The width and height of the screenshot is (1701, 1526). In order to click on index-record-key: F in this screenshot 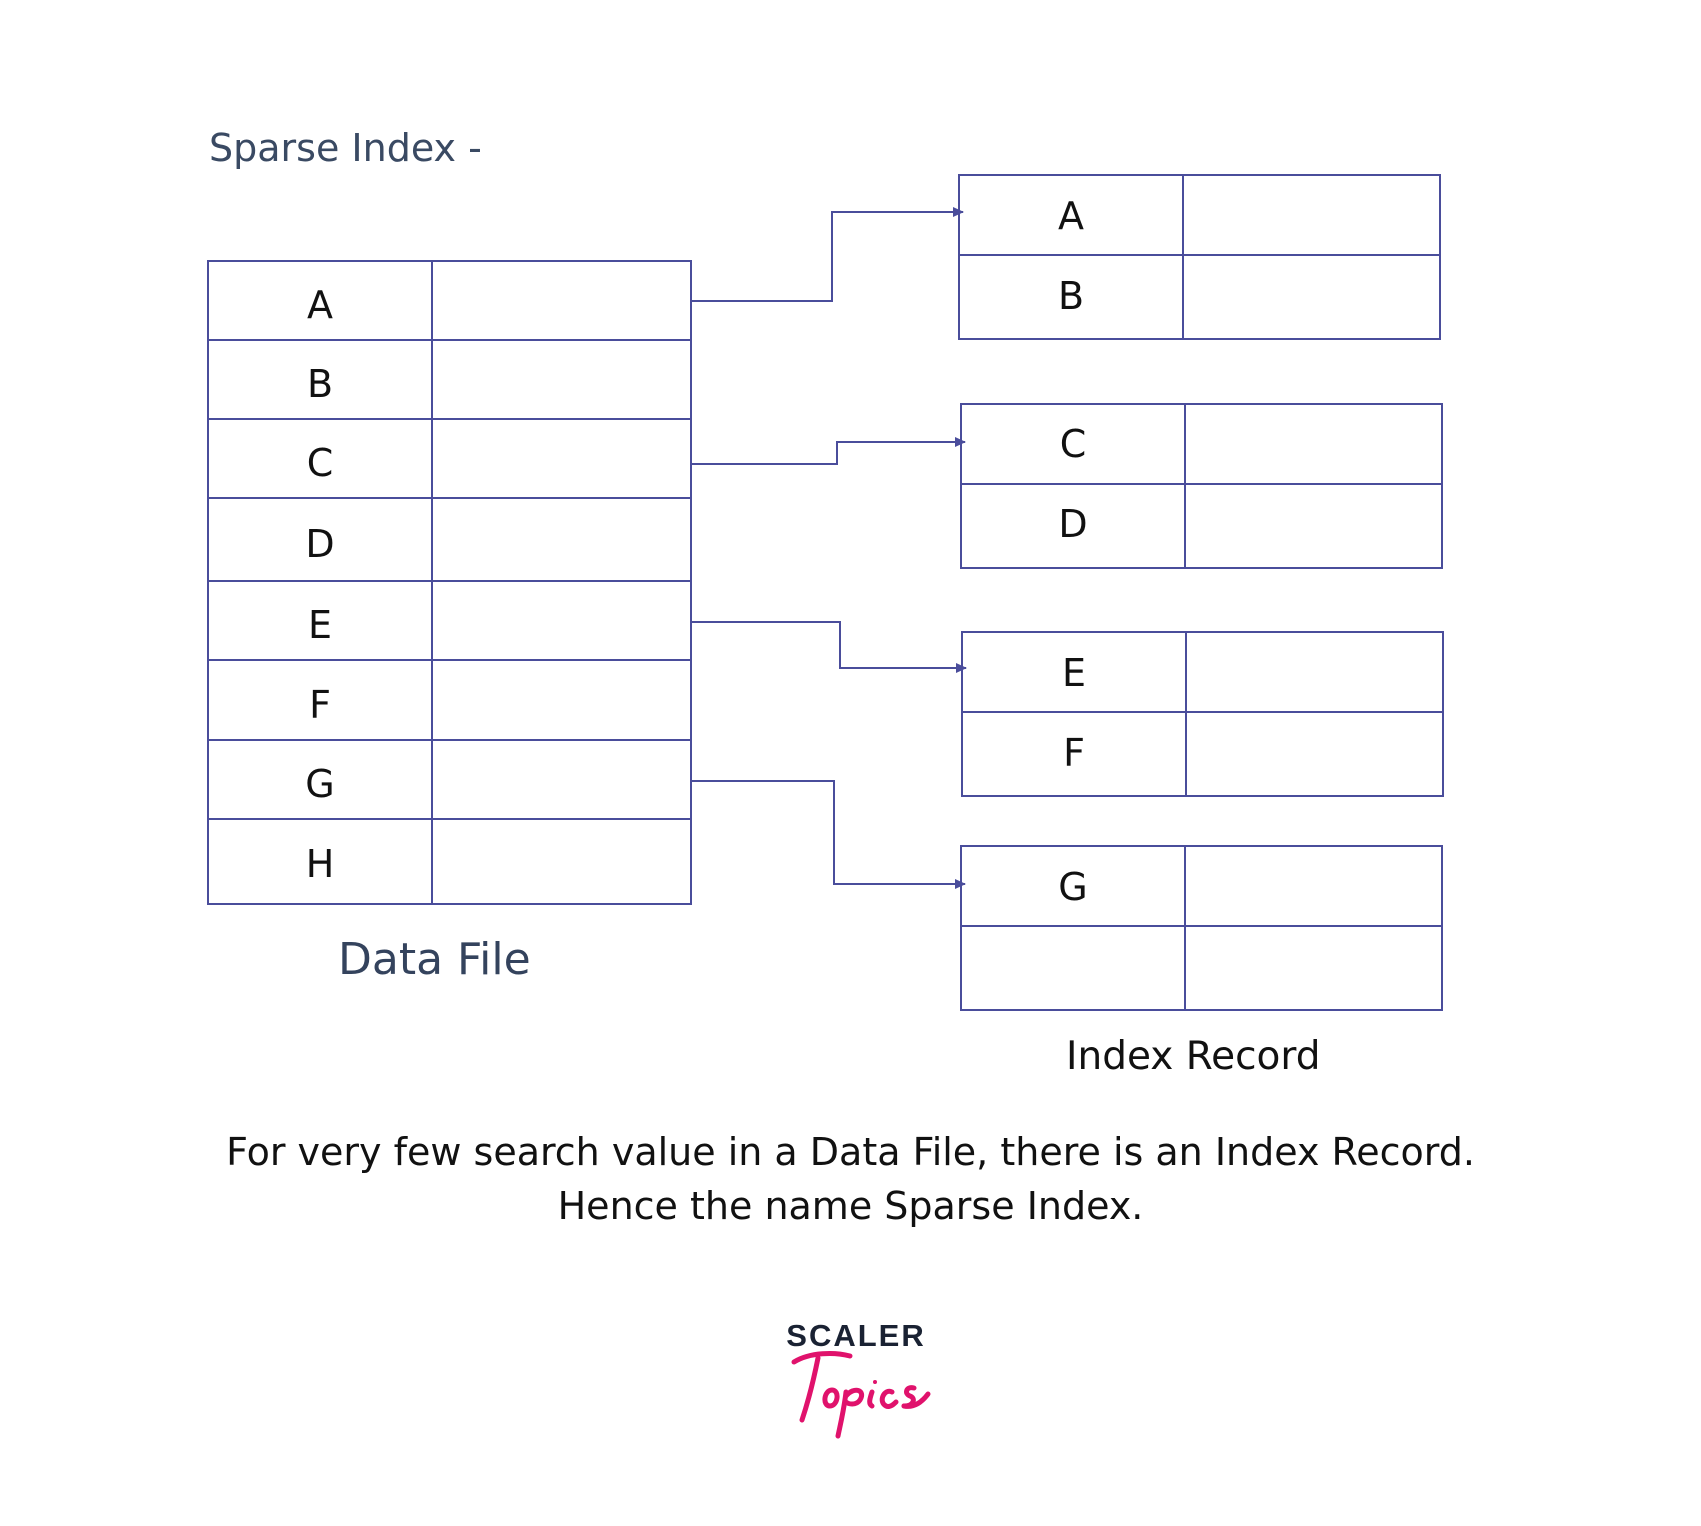, I will do `click(1074, 753)`.